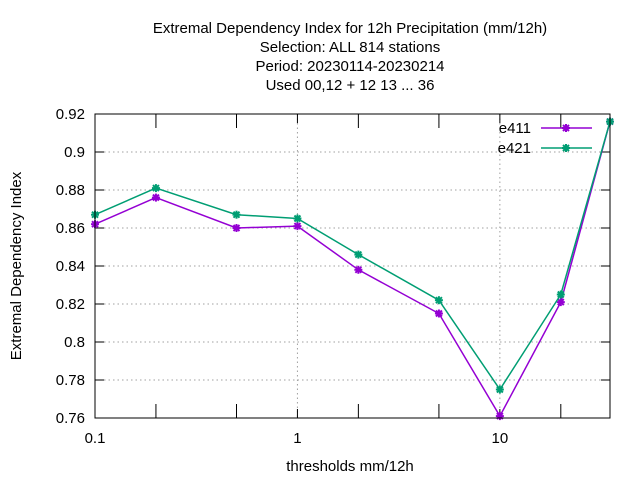 This screenshot has height=480, width=640. I want to click on x-axis-label: thresholds mm/12h, so click(350, 466).